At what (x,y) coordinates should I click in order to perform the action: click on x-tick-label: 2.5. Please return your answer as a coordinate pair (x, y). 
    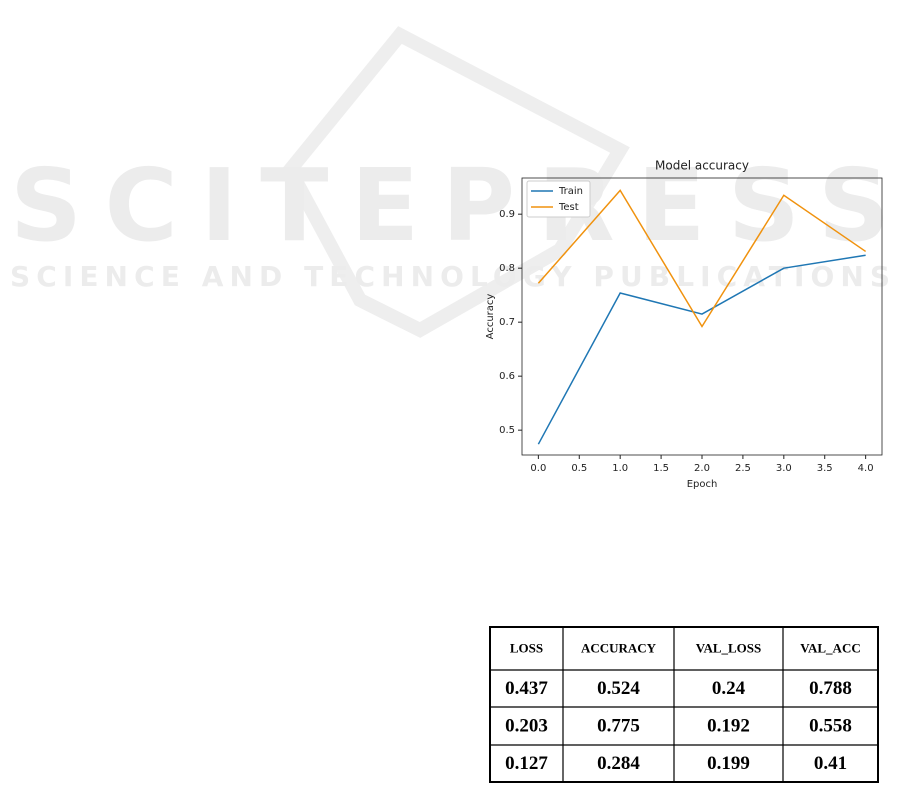
    Looking at the image, I should click on (743, 468).